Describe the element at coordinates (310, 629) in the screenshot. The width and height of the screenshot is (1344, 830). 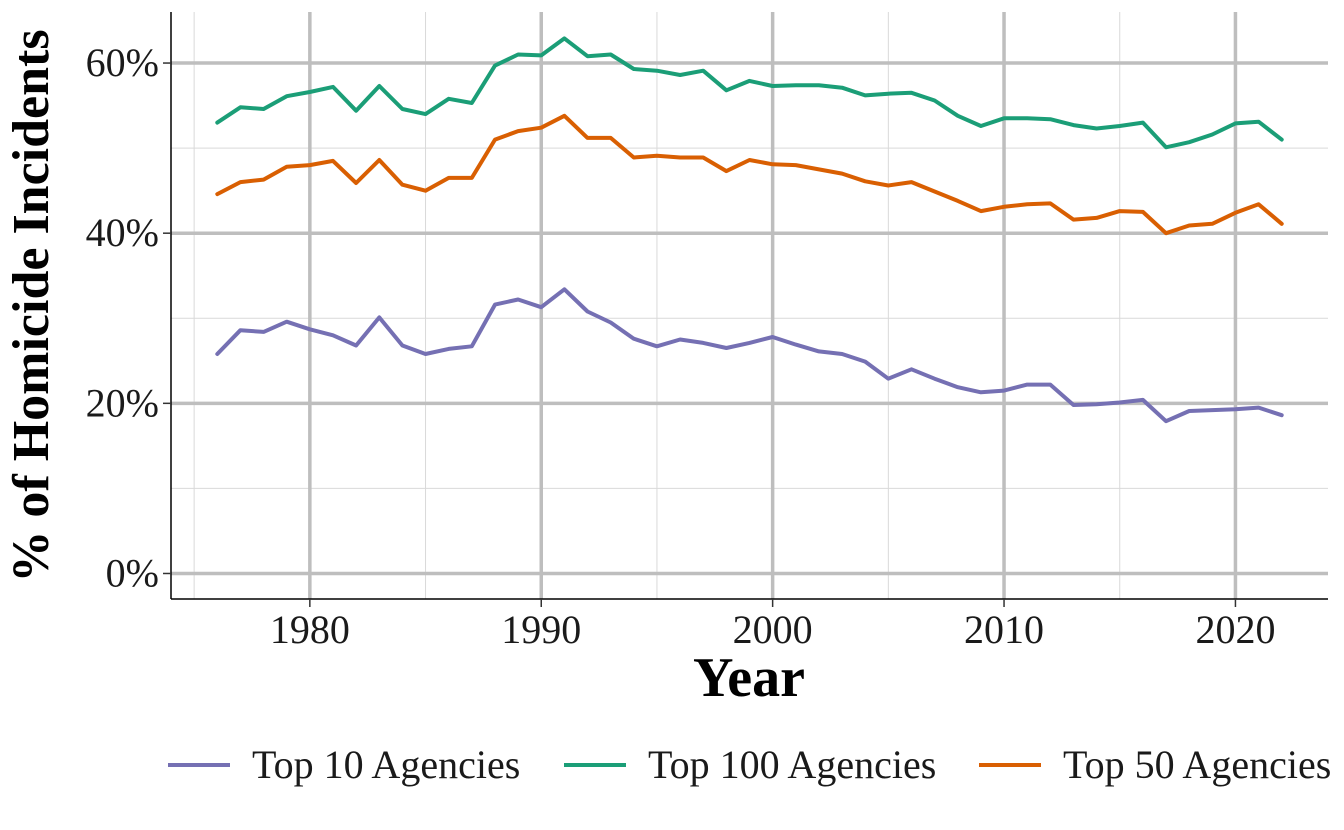
I see `x-tick-label: 1980` at that location.